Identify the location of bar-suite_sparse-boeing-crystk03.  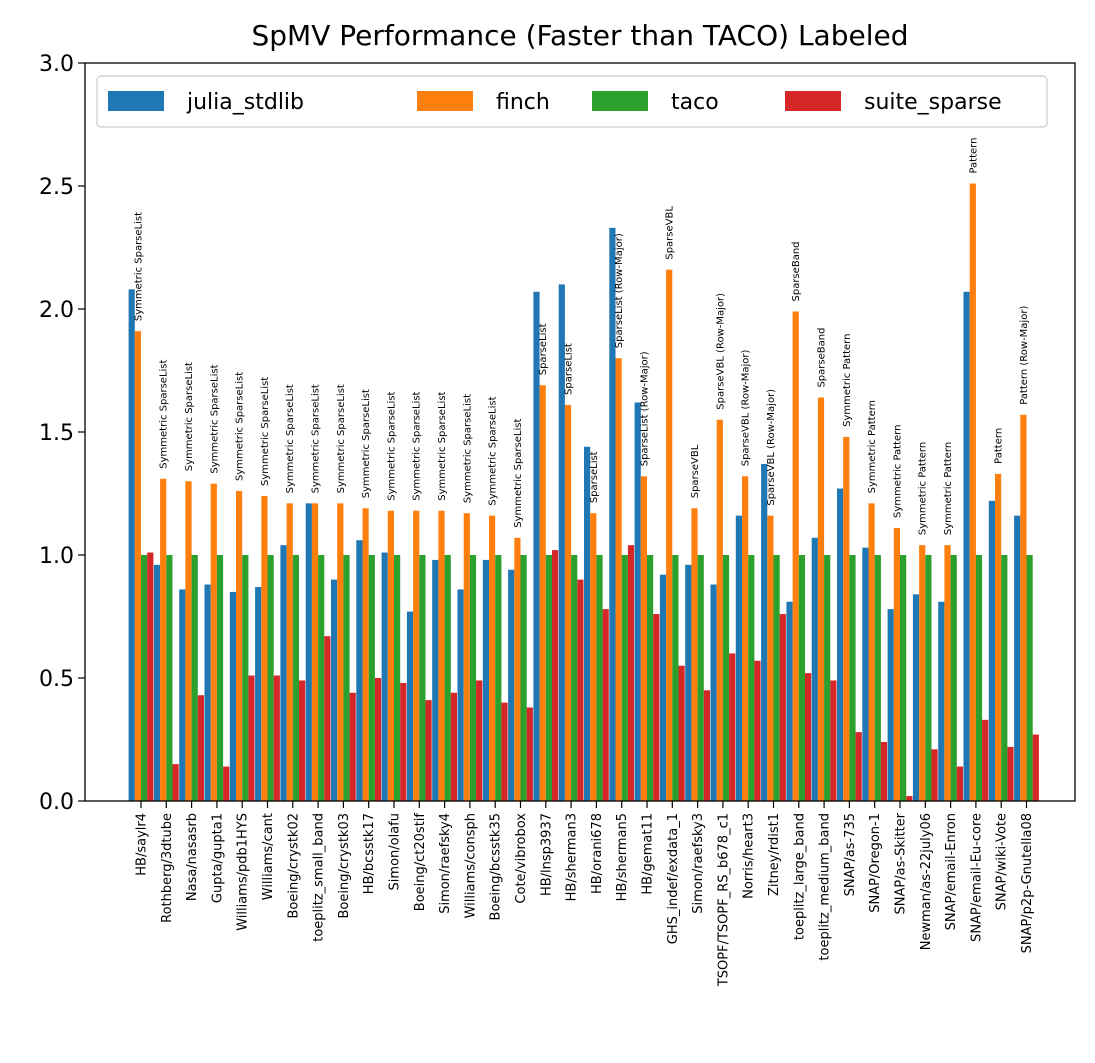
(352, 746).